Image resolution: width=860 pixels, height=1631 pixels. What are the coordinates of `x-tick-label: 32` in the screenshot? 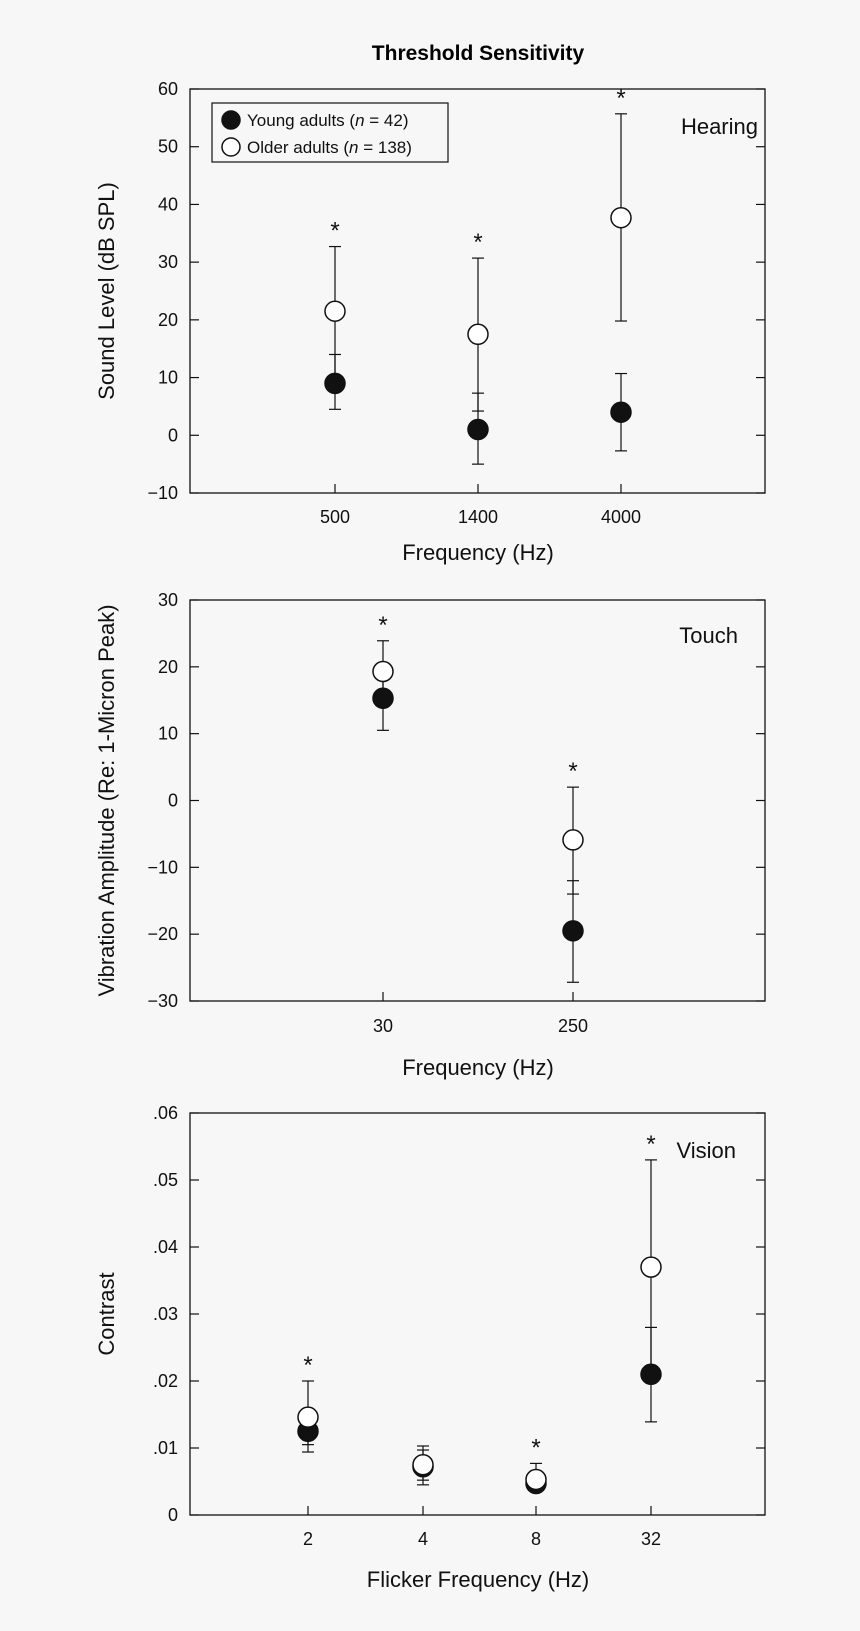 It's located at (651, 1539).